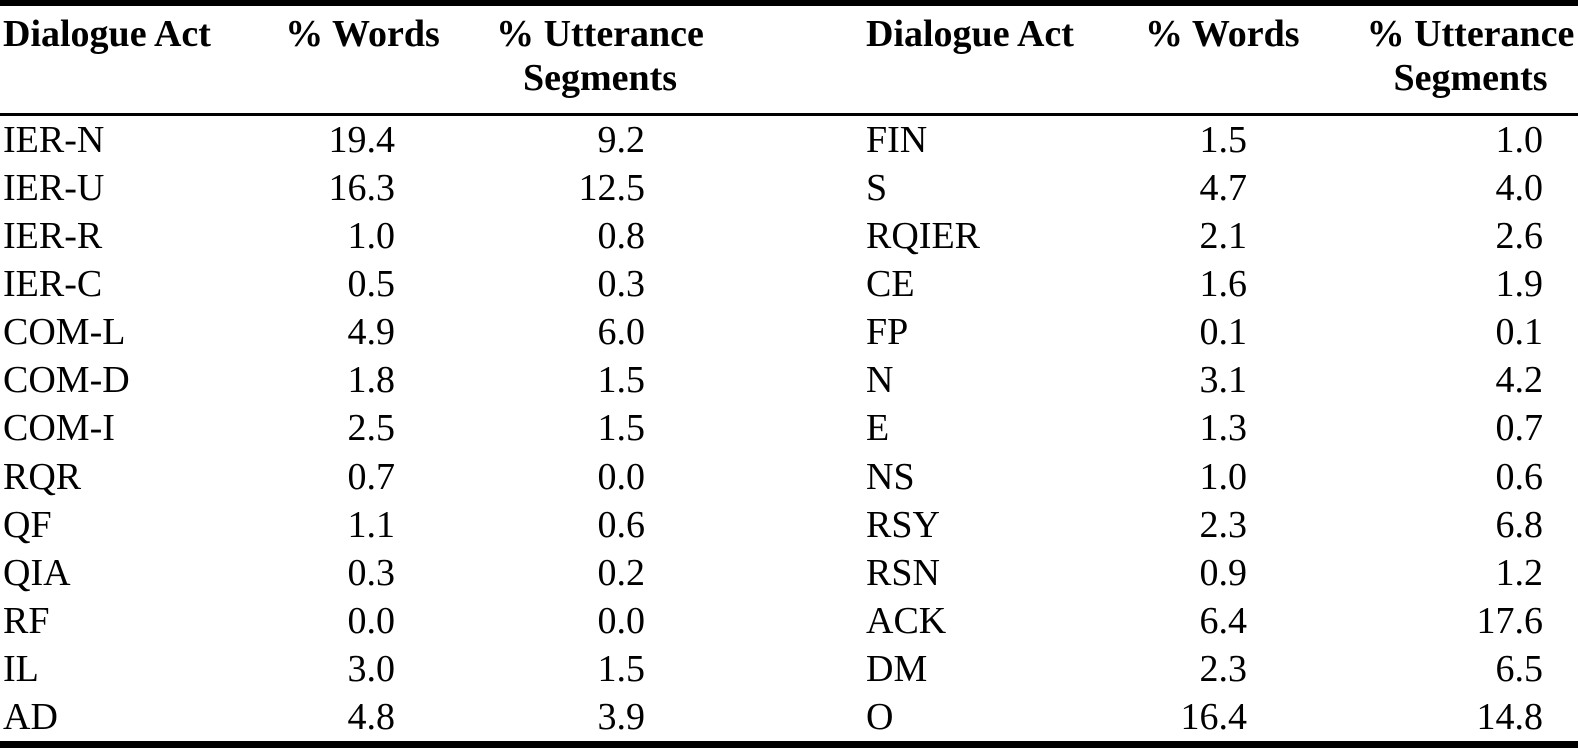  What do you see at coordinates (621, 716) in the screenshot?
I see `utterance-percent-cell: 3.9` at bounding box center [621, 716].